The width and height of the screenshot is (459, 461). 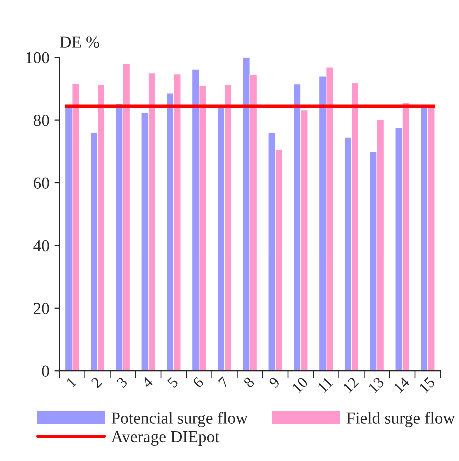 What do you see at coordinates (38, 58) in the screenshot?
I see `y-tick-label: 100` at bounding box center [38, 58].